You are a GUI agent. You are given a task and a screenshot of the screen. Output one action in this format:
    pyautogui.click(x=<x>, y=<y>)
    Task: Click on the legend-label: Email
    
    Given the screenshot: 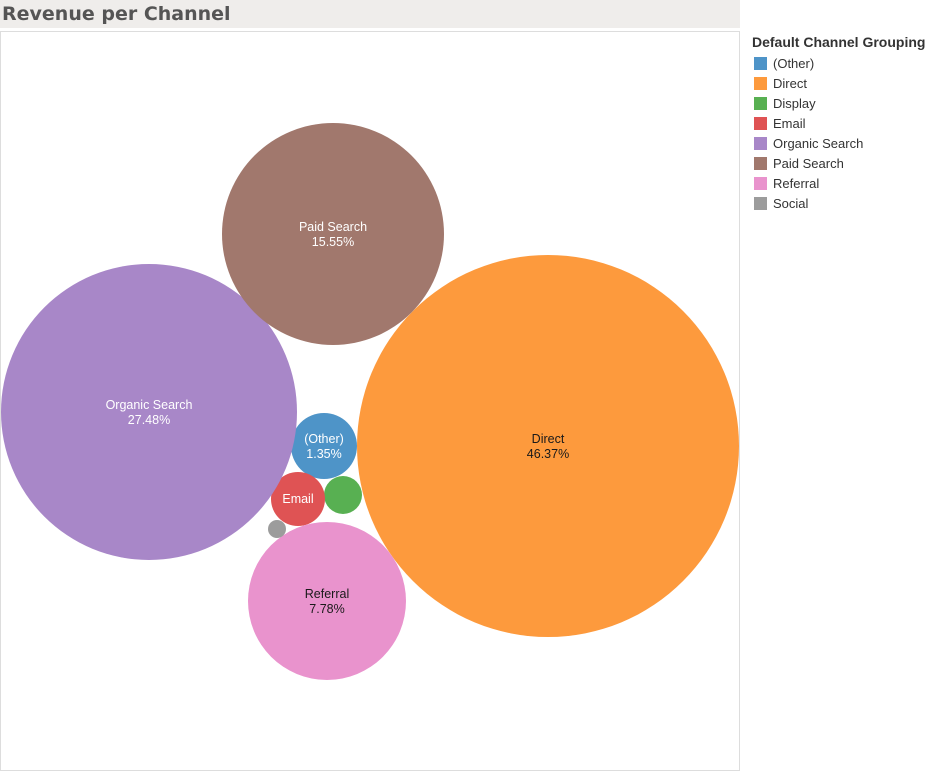 What is the action you would take?
    pyautogui.click(x=789, y=123)
    